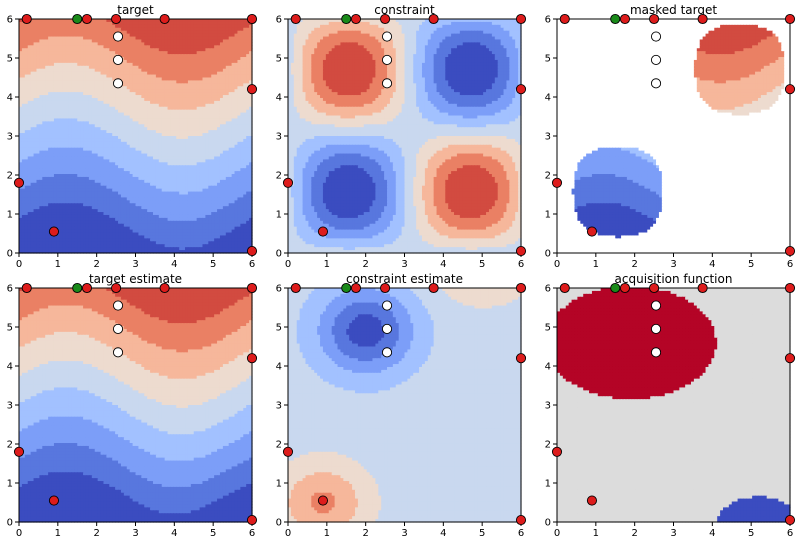  I want to click on panel-title: constraint estimate, so click(404, 279).